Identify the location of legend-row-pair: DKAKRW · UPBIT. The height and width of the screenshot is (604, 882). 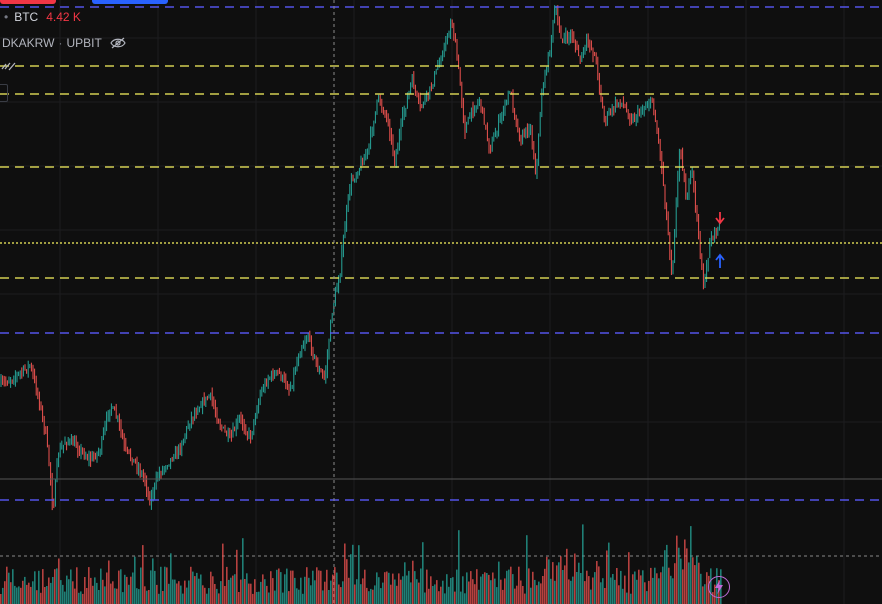
(63, 43).